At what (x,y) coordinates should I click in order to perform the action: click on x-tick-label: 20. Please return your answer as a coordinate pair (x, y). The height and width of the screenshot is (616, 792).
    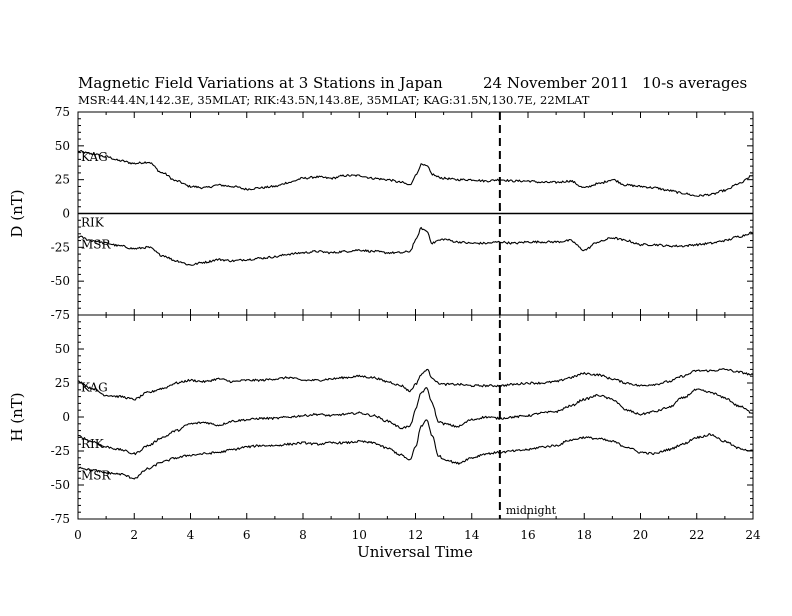
    Looking at the image, I should click on (640, 535).